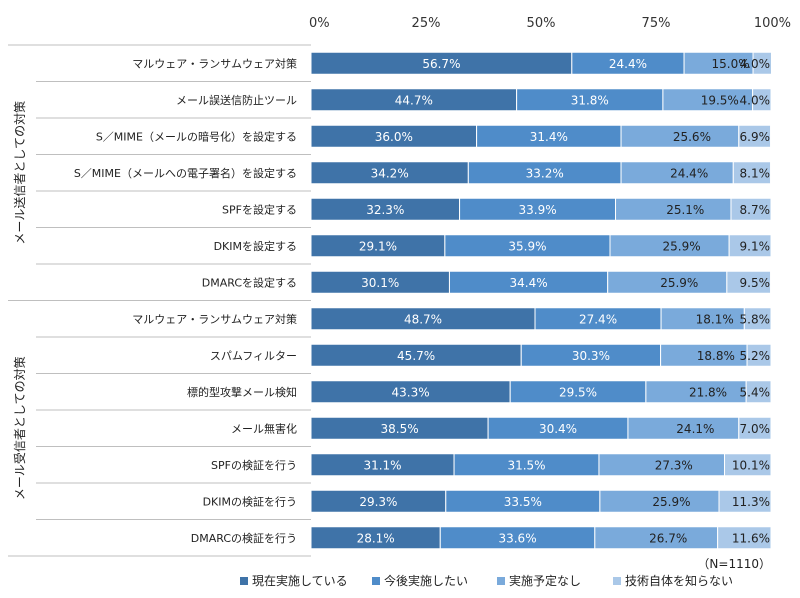 The width and height of the screenshot is (800, 598). What do you see at coordinates (755, 356) in the screenshot?
I see `data-label: 5.2%` at bounding box center [755, 356].